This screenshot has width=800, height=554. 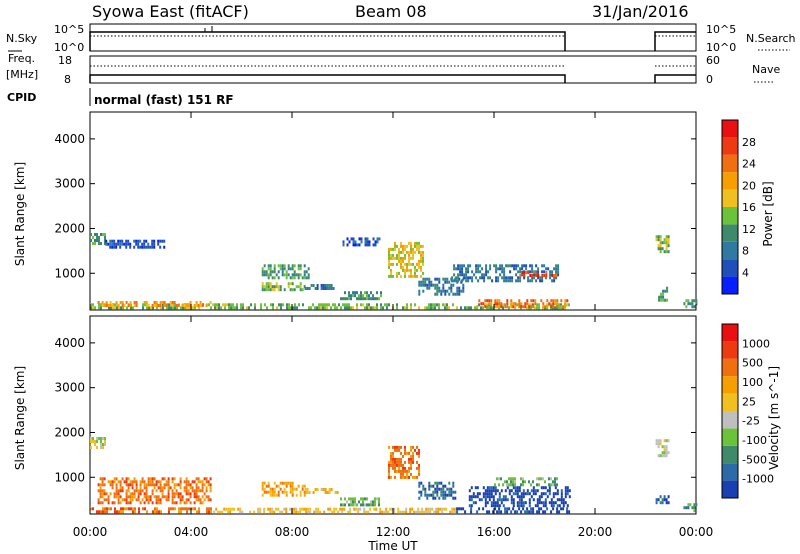 What do you see at coordinates (721, 47) in the screenshot?
I see `nsearch-tick-low: 10^0` at bounding box center [721, 47].